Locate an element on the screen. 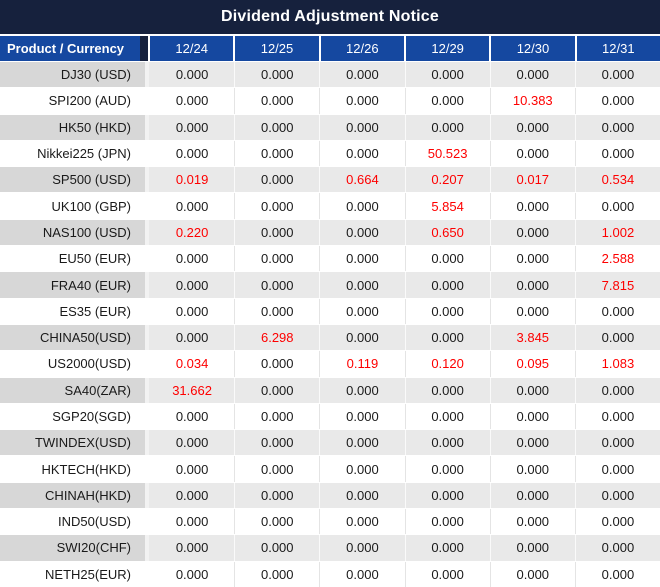 This screenshot has width=660, height=587. date-header: 12/31 is located at coordinates (617, 48).